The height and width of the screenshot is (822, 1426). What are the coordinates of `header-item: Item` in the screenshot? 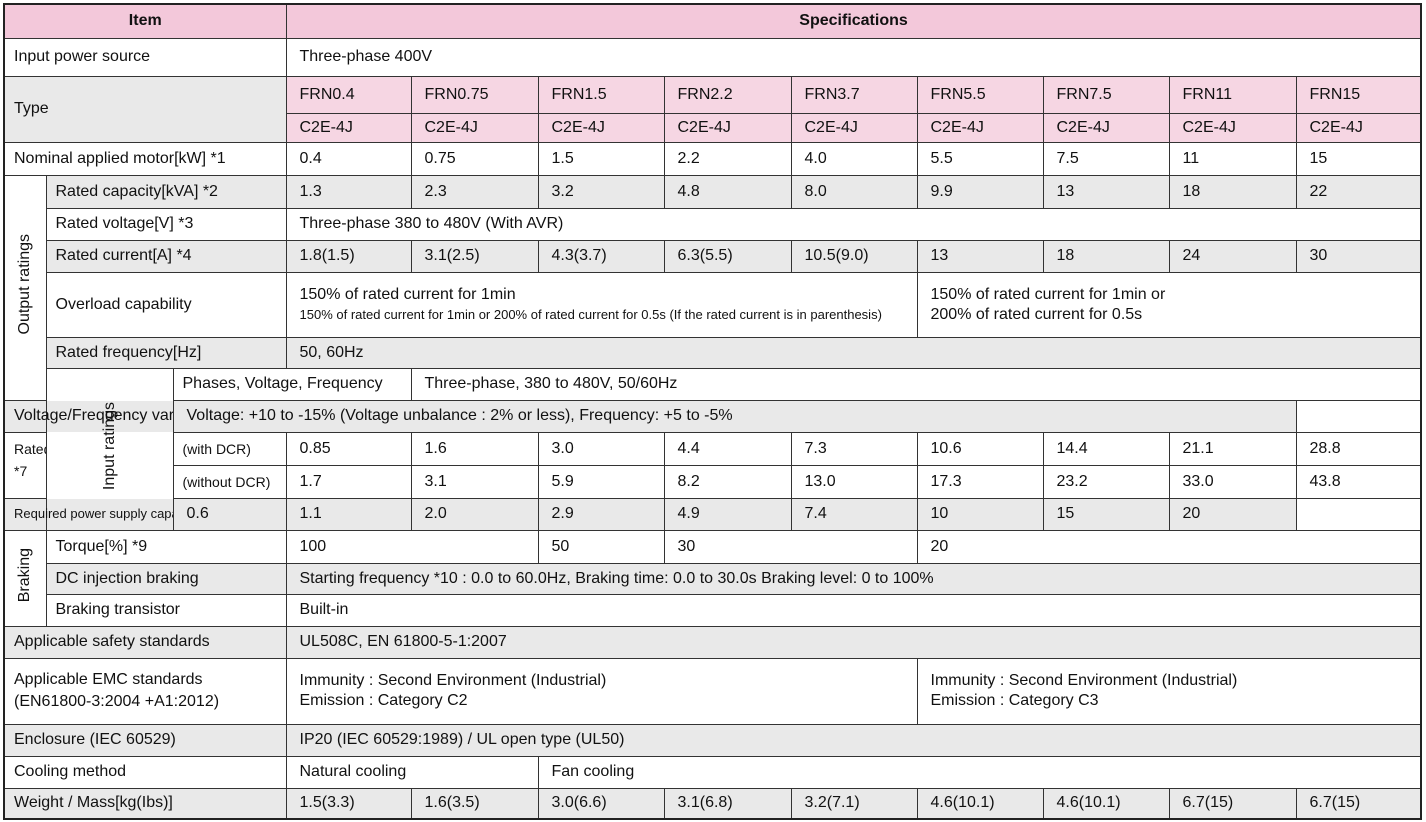 It's located at (145, 21).